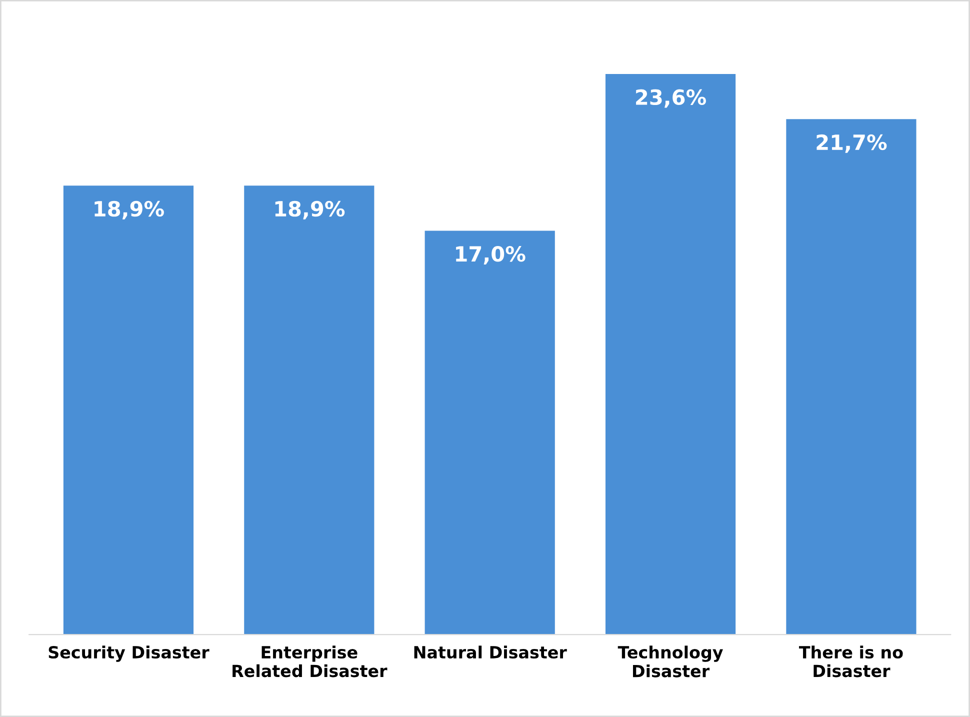  I want to click on data-label: 23,6%, so click(671, 98).